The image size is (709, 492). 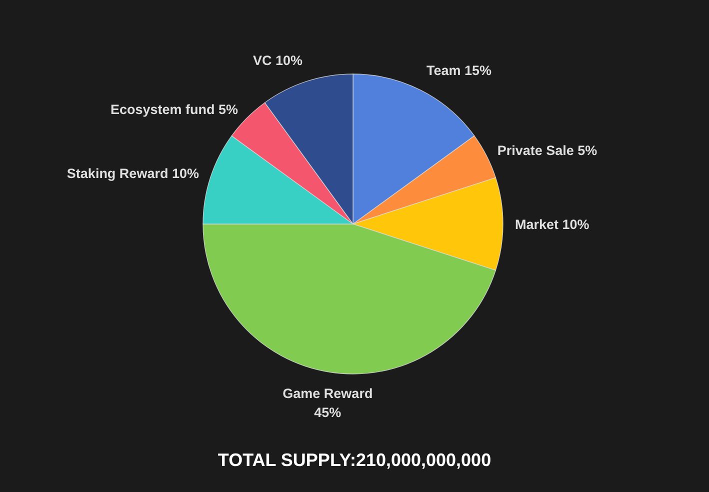 What do you see at coordinates (328, 412) in the screenshot?
I see `data-label: 45%` at bounding box center [328, 412].